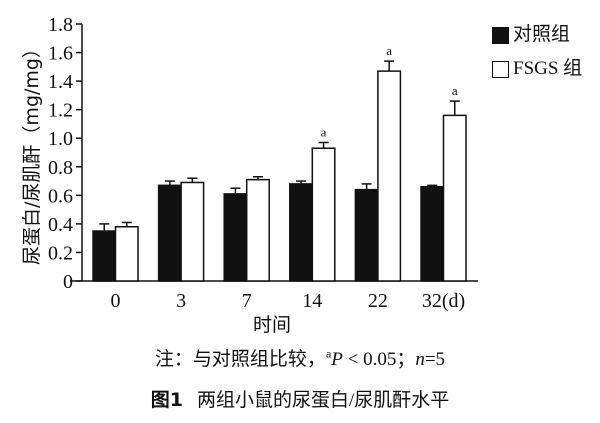 Image resolution: width=600 pixels, height=423 pixels. What do you see at coordinates (60, 168) in the screenshot?
I see `y-tick-label: 0.8` at bounding box center [60, 168].